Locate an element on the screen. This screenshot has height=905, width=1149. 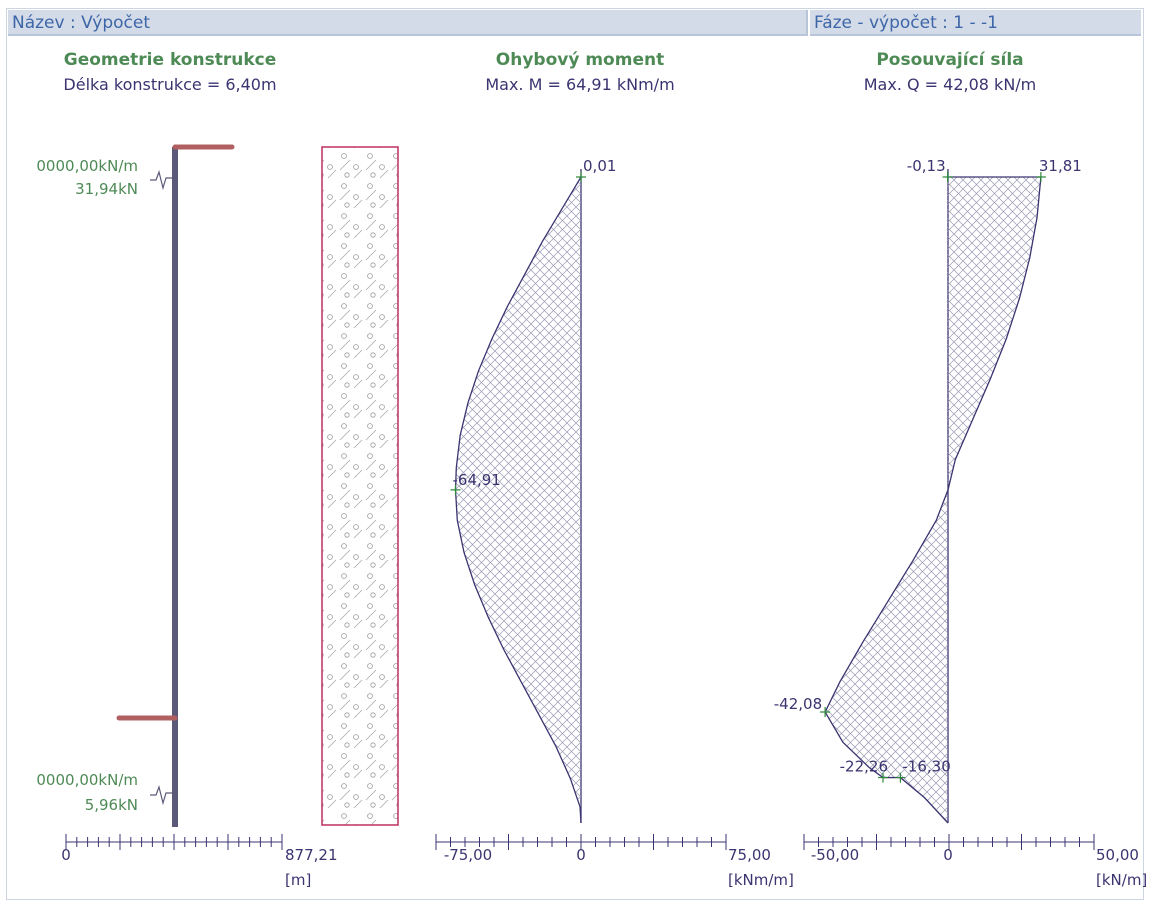
geometry-title: Geometrie konstrukce is located at coordinates (170, 60).